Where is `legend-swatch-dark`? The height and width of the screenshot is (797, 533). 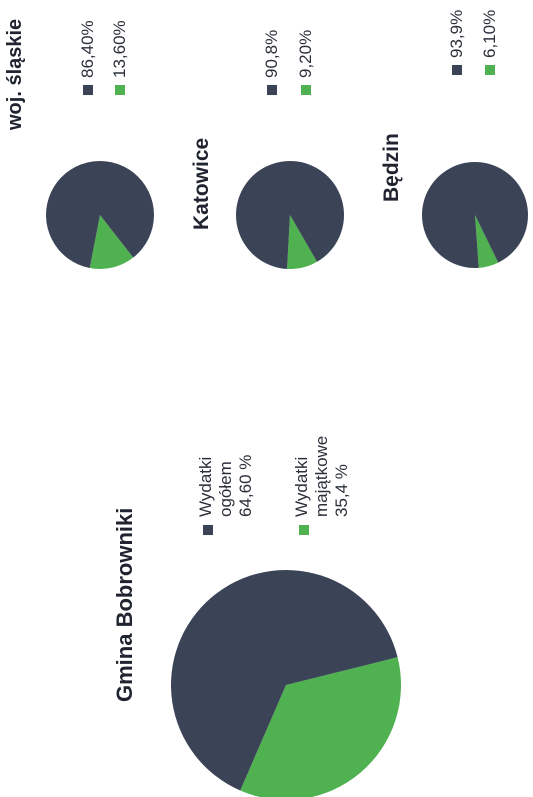
legend-swatch-dark is located at coordinates (457, 70).